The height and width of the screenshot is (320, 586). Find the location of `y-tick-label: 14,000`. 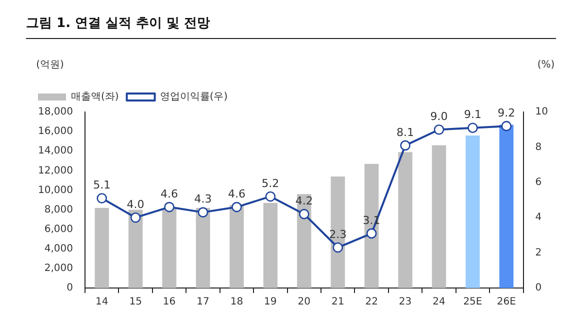

y-tick-label: 14,000 is located at coordinates (55, 151).